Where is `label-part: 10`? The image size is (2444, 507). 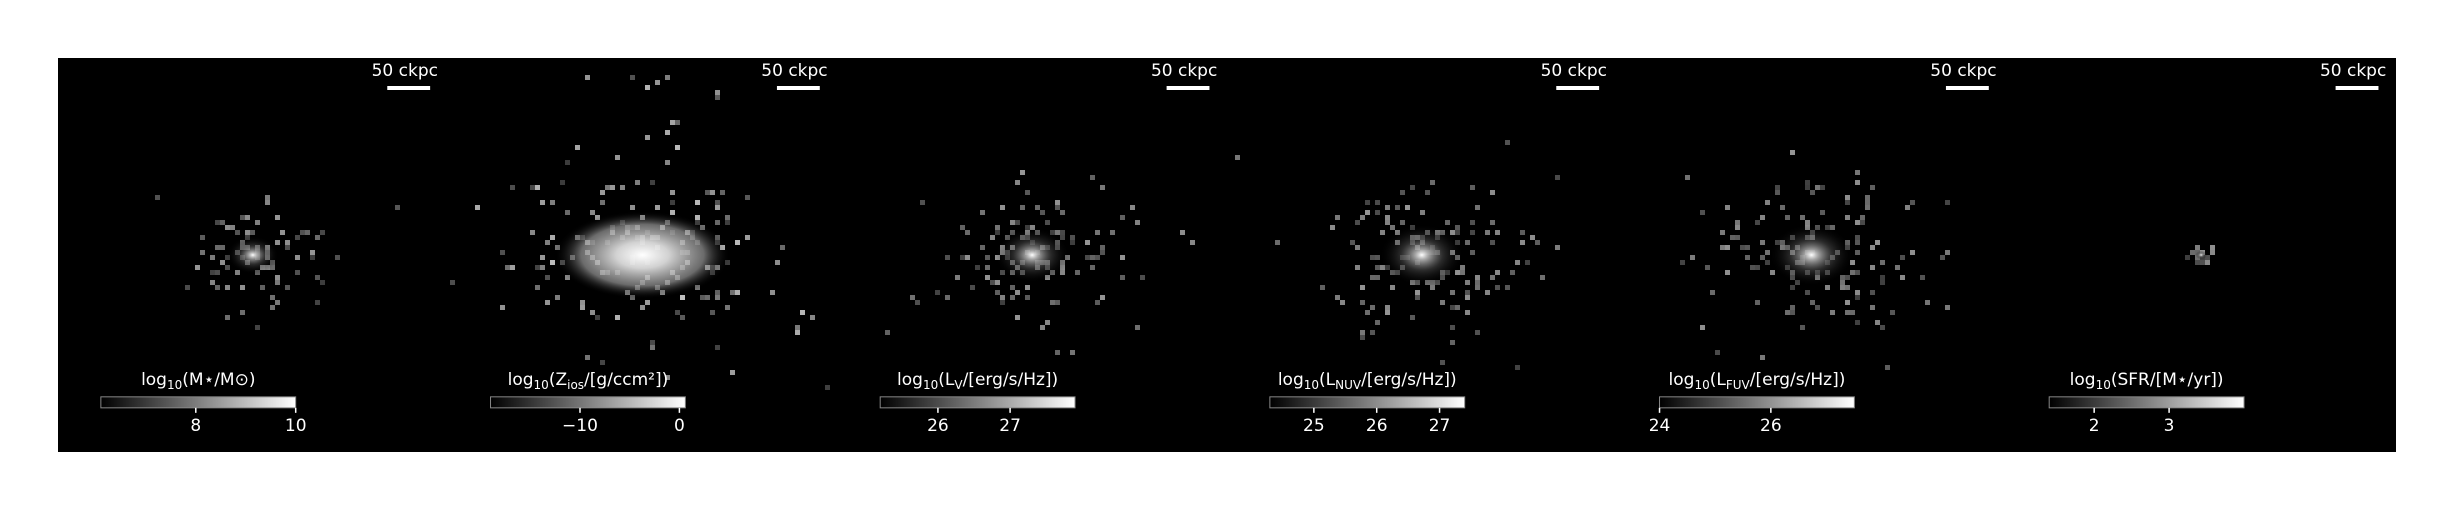 label-part: 10 is located at coordinates (174, 385).